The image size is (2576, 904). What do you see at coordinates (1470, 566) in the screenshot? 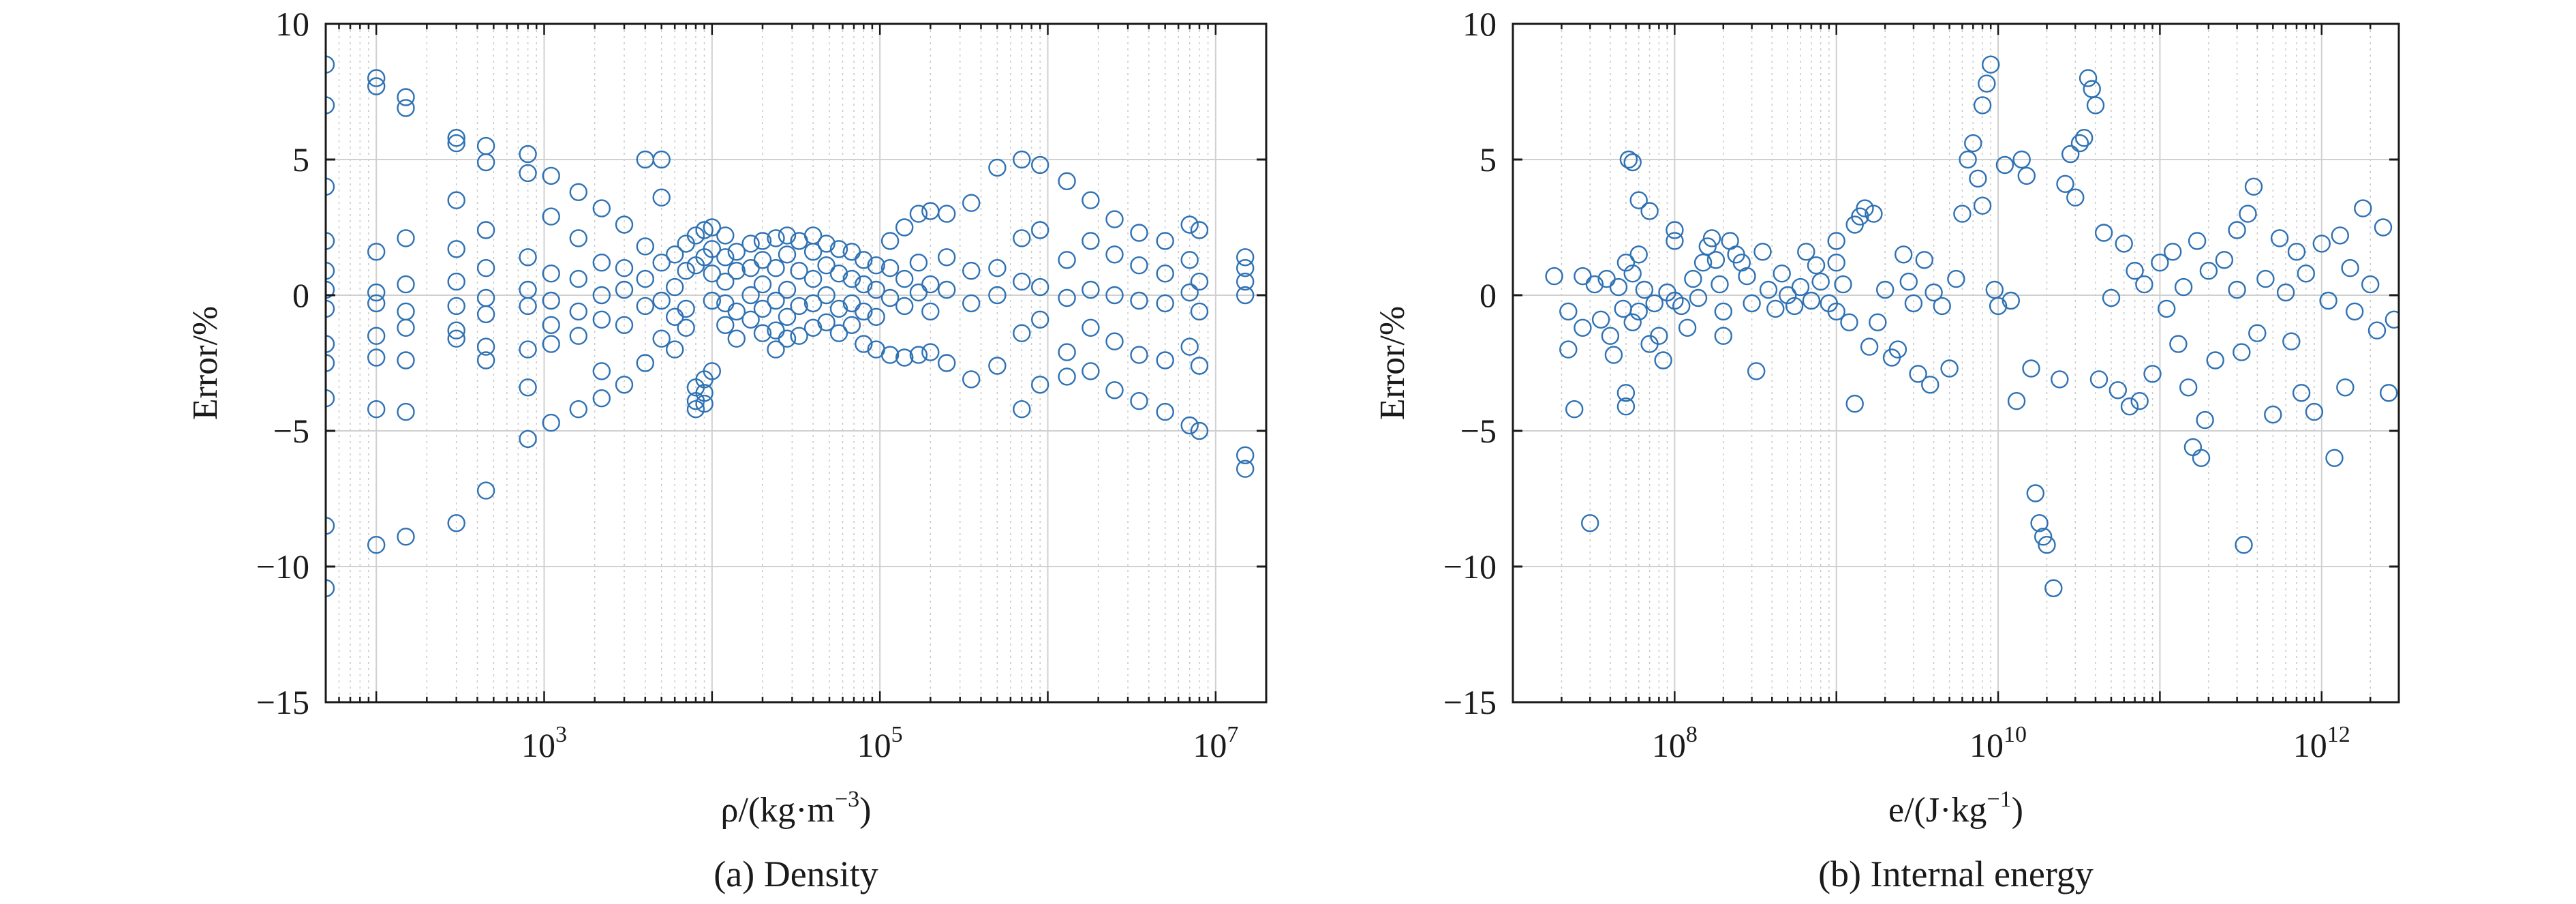
I see `y-tick-label: −10` at bounding box center [1470, 566].